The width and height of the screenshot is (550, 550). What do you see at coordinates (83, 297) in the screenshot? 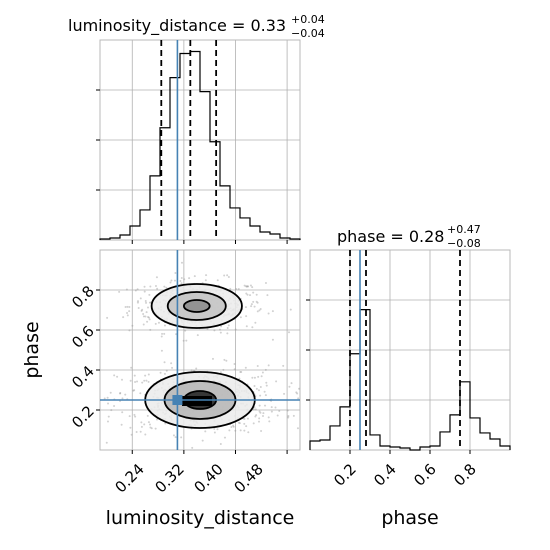
I see `joint-ytick-label: 0.8` at bounding box center [83, 297].